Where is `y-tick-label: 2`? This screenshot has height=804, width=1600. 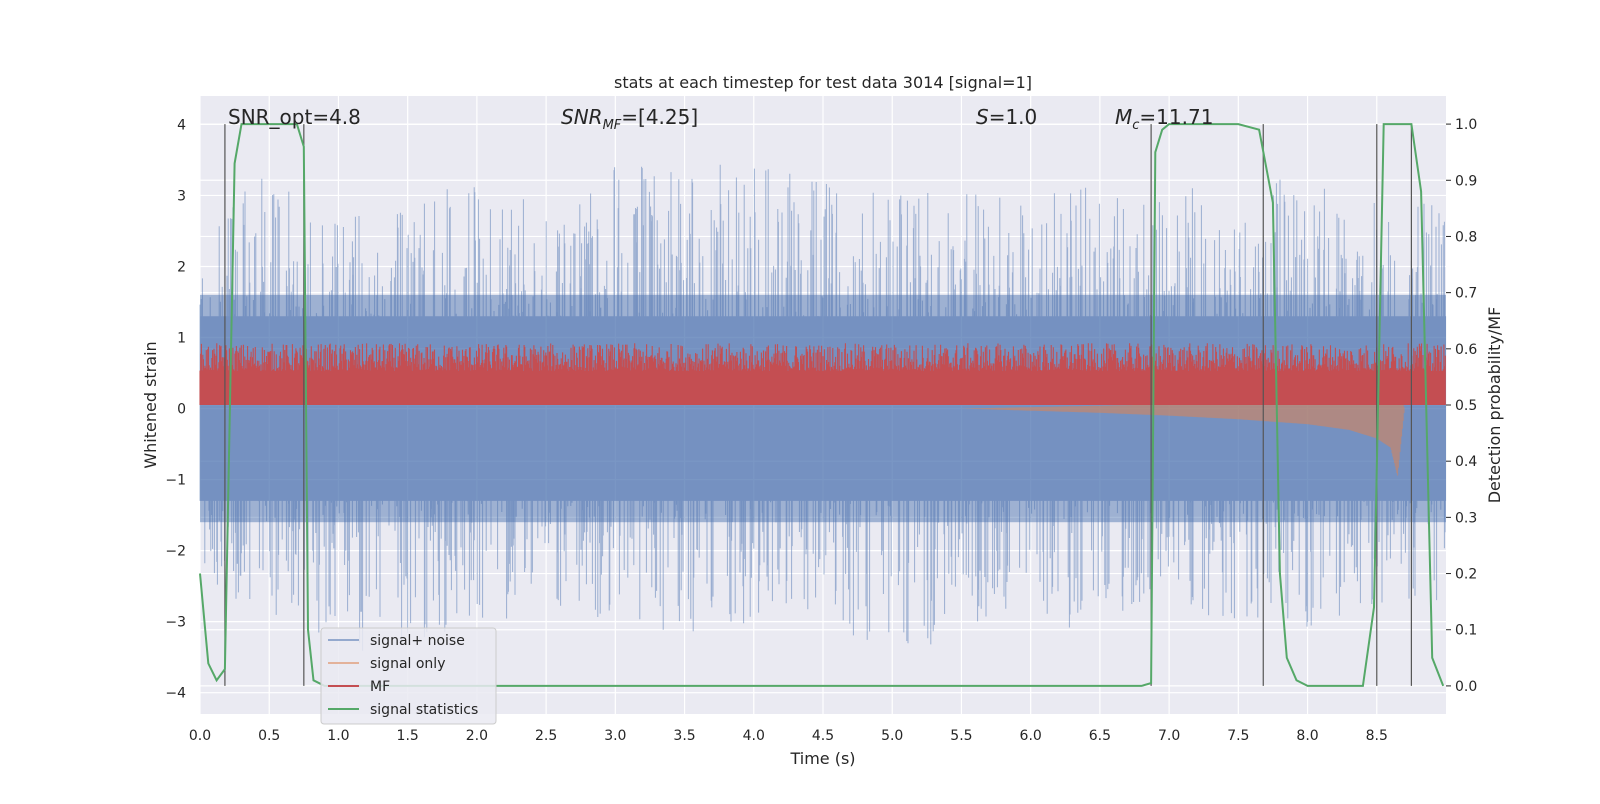 y-tick-label: 2 is located at coordinates (181, 267).